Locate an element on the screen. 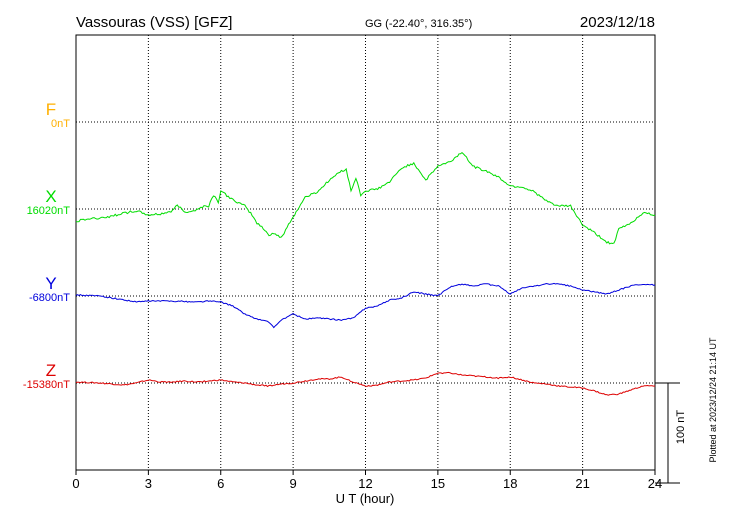  baseline-label-x: 16020nT is located at coordinates (49, 211).